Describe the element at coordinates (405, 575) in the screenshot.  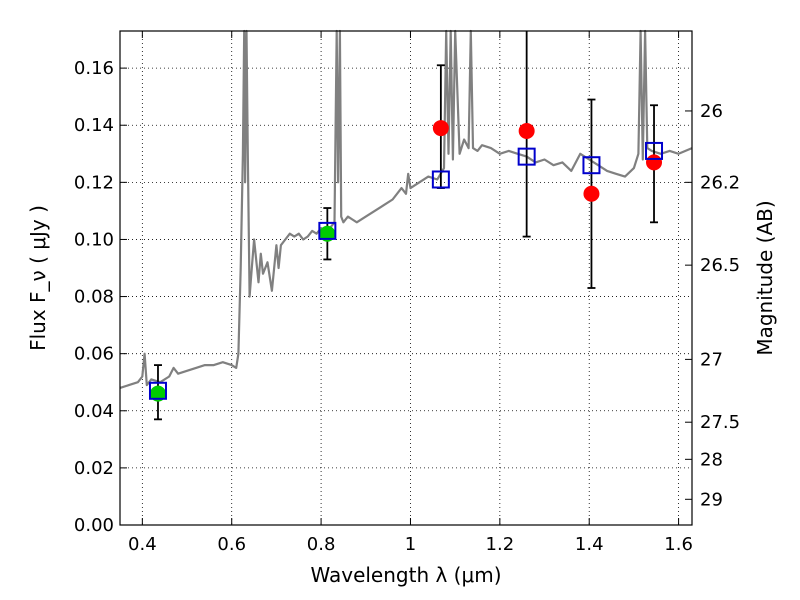
I see `x-axis-label: Wavelength λ (μm)` at that location.